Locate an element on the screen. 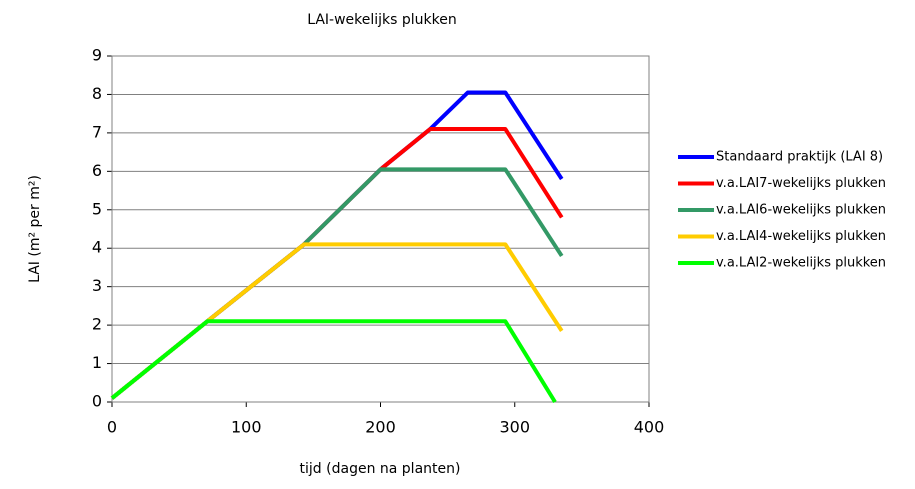  x-tick-label: 0 is located at coordinates (112, 427).